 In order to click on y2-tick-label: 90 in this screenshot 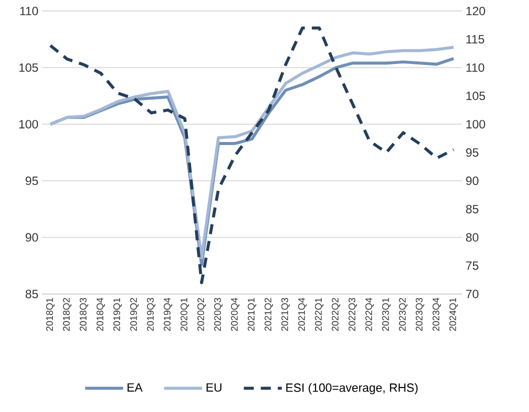, I will do `click(472, 181)`.